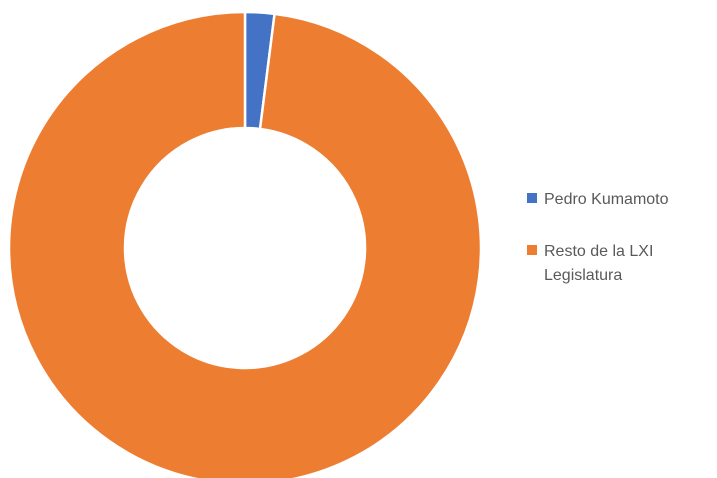  Describe the element at coordinates (606, 199) in the screenshot. I see `legend-label-pedro-kumamoto: Pedro Kumamoto` at that location.